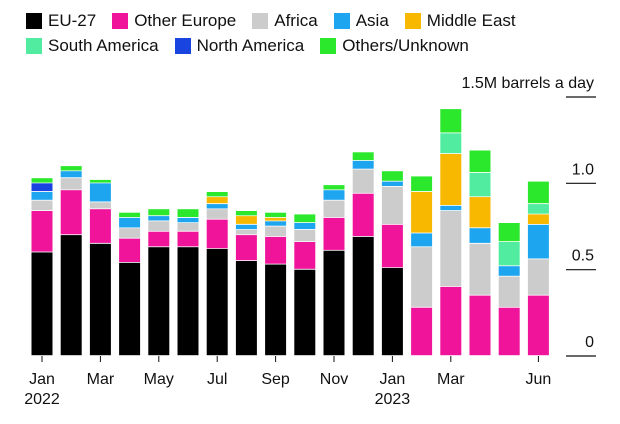 This screenshot has height=424, width=620. I want to click on legend-label-other-europe: Other Europe, so click(185, 20).